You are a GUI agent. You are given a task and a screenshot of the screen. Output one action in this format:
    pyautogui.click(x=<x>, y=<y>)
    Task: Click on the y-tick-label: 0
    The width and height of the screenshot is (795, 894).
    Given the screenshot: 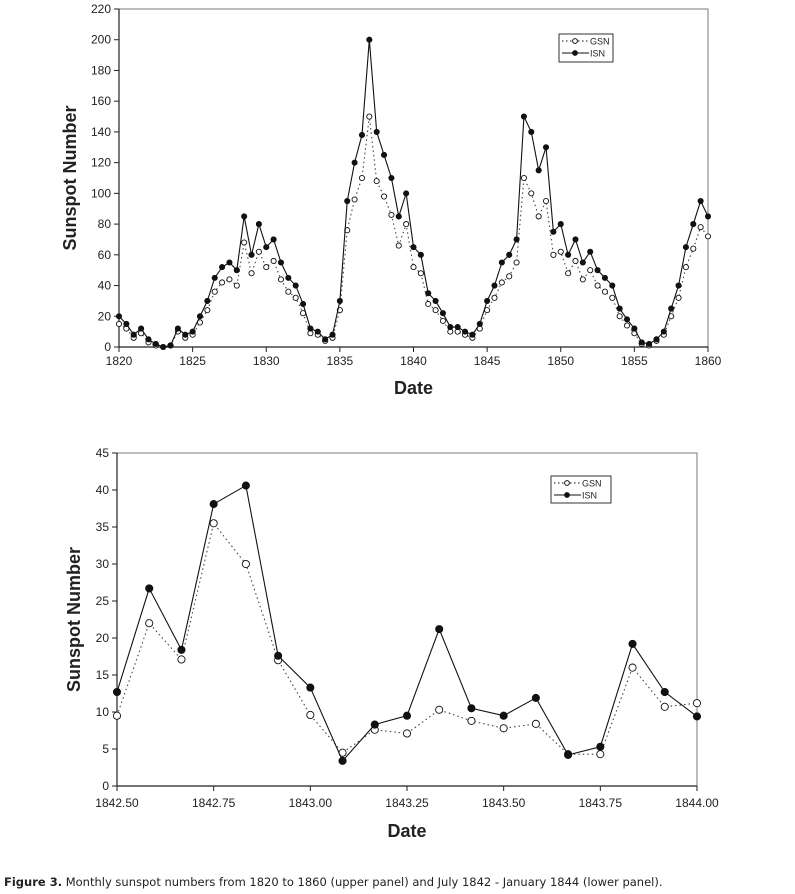 What is the action you would take?
    pyautogui.click(x=105, y=786)
    